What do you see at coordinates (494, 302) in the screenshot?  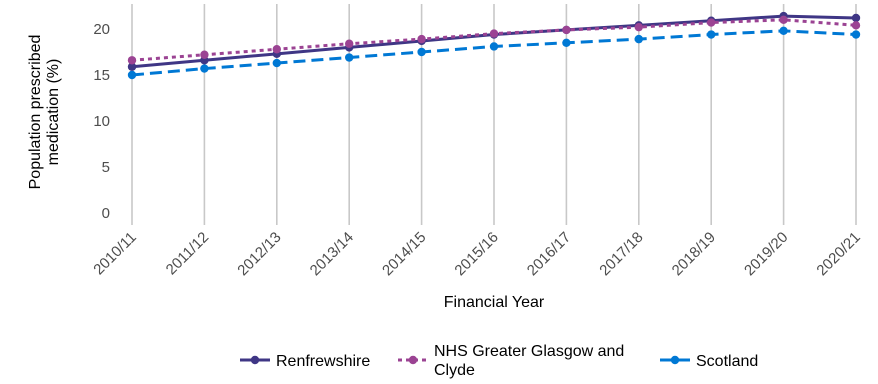 I see `x-axis-title: Financial Year` at bounding box center [494, 302].